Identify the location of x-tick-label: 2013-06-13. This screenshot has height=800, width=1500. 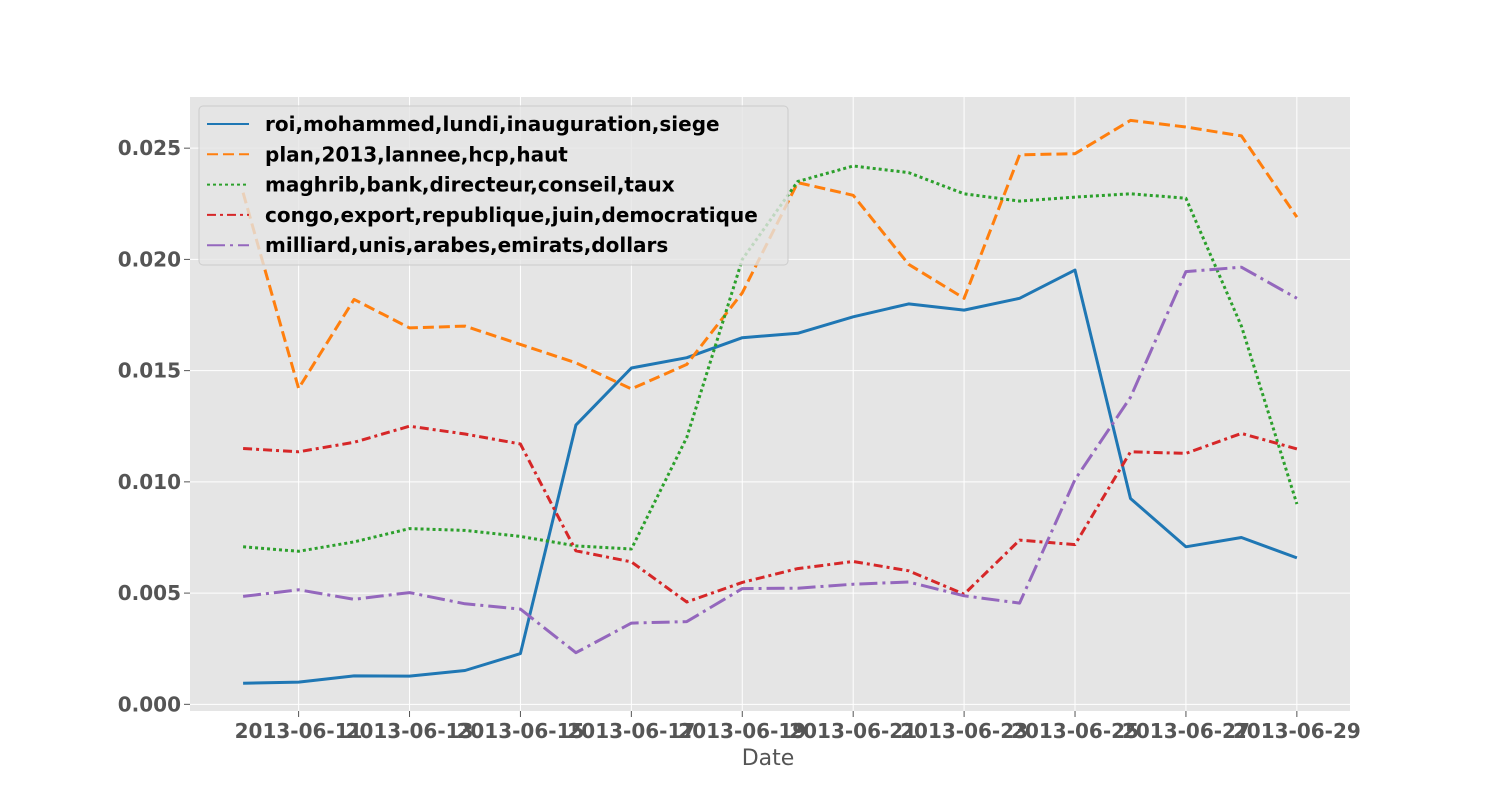
(410, 731).